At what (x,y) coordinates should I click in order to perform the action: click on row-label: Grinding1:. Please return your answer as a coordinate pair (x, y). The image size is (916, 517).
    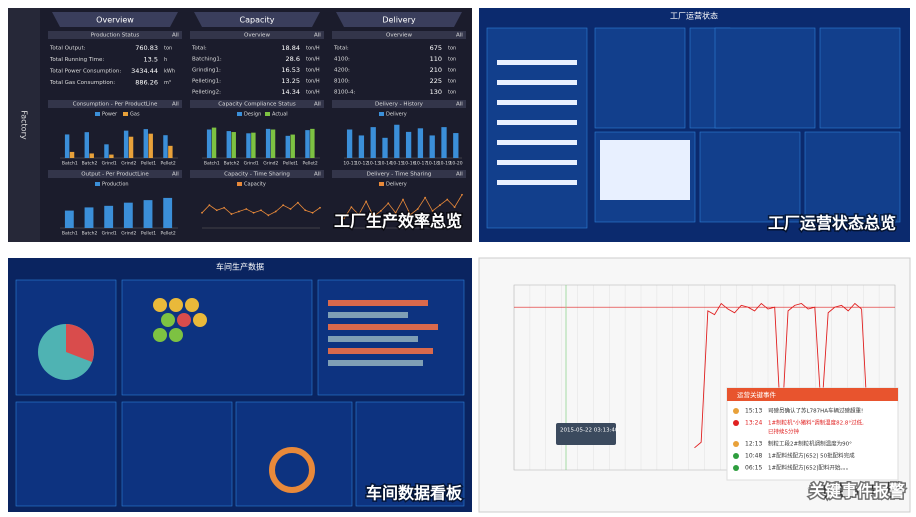
    Looking at the image, I should click on (206, 71).